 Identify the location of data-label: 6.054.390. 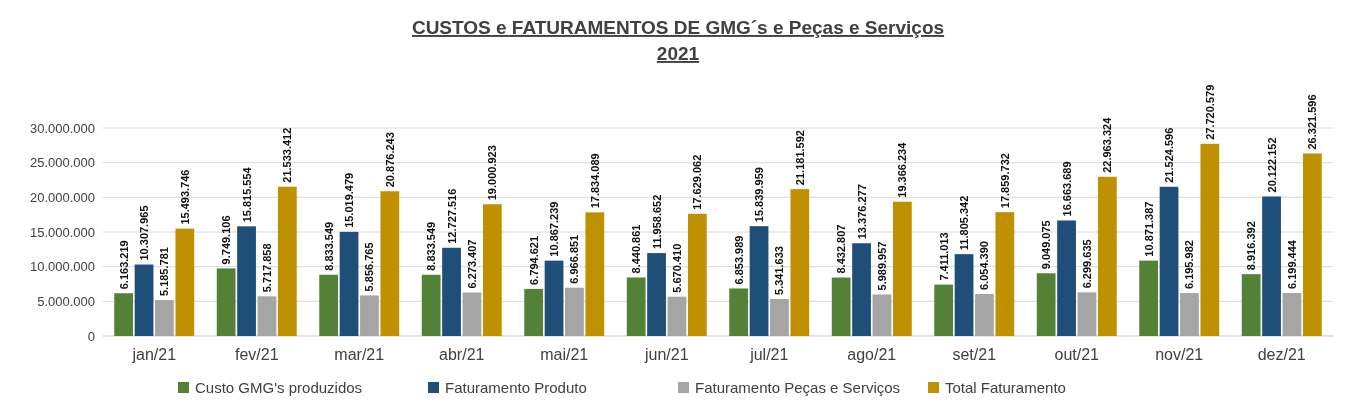
(984, 266).